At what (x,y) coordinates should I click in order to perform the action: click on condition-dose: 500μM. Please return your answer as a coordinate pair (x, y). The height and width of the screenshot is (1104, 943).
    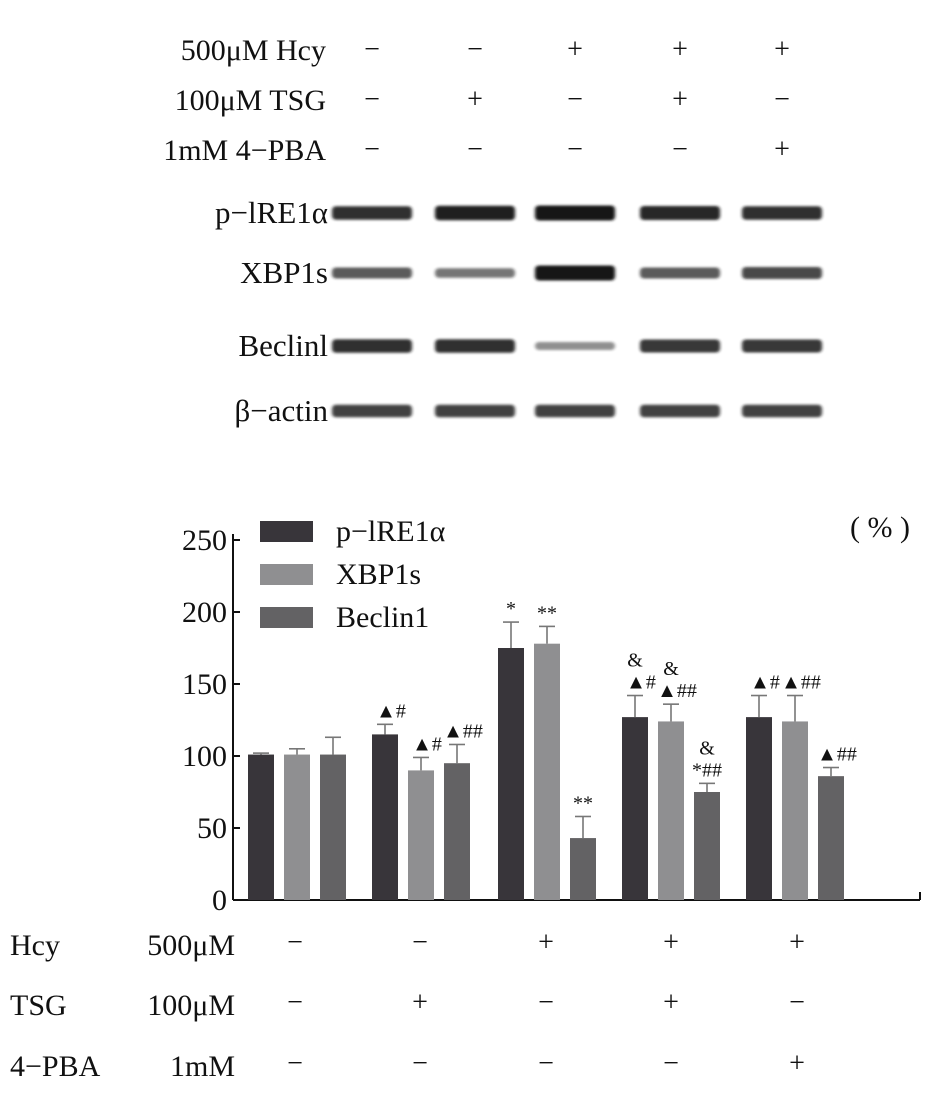
    Looking at the image, I should click on (191, 945).